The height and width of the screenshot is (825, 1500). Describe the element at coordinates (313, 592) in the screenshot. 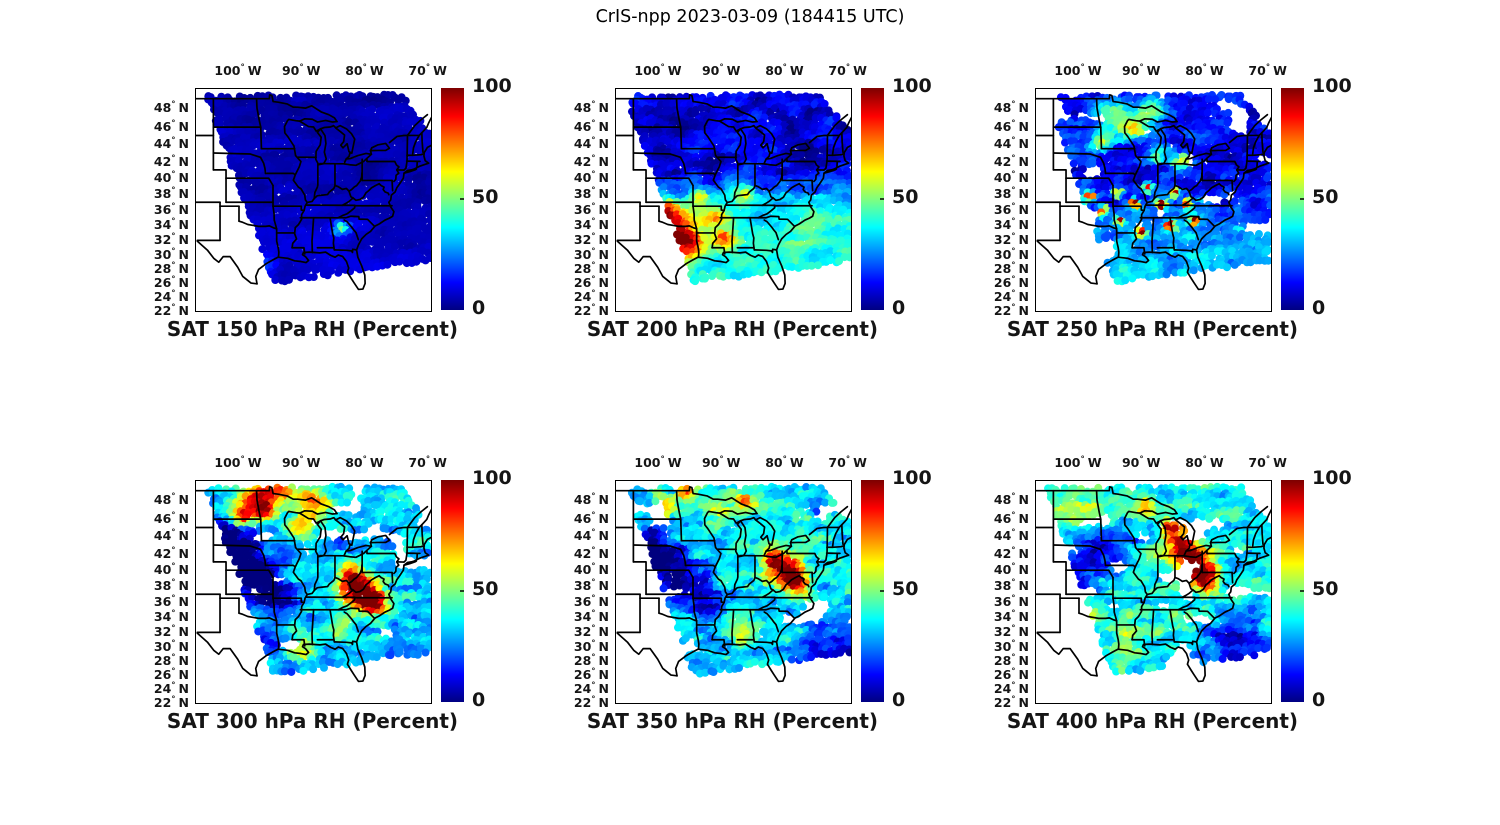

I see `map-canvas-300hpa` at that location.